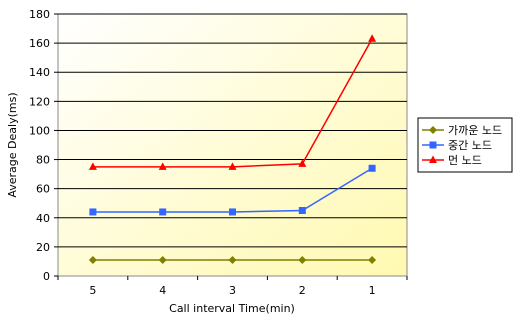 Image resolution: width=517 pixels, height=320 pixels. I want to click on y-axis-title: Average Dealy(ms), so click(12, 144).